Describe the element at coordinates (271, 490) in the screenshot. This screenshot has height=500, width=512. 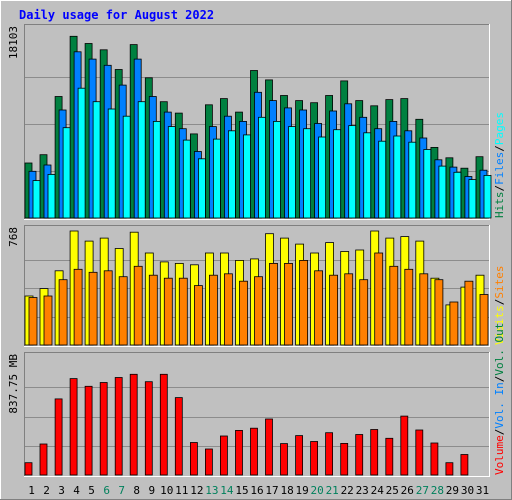
I see `x-tick-label-day-17: 17` at that location.